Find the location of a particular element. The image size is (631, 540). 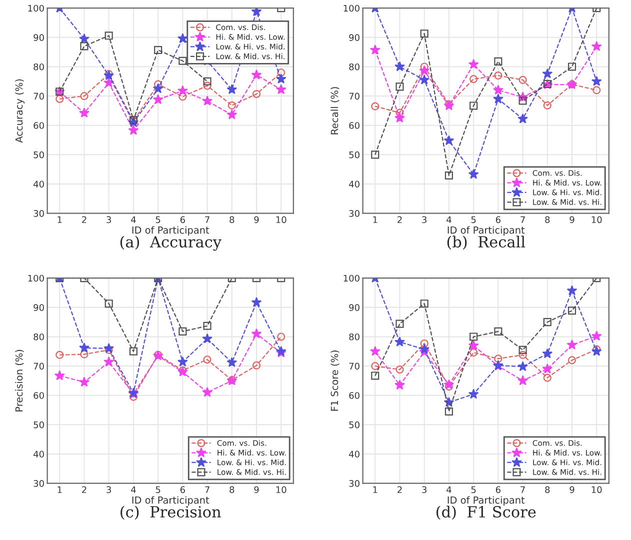

y-axis-title: Precision (%) is located at coordinates (19, 381).